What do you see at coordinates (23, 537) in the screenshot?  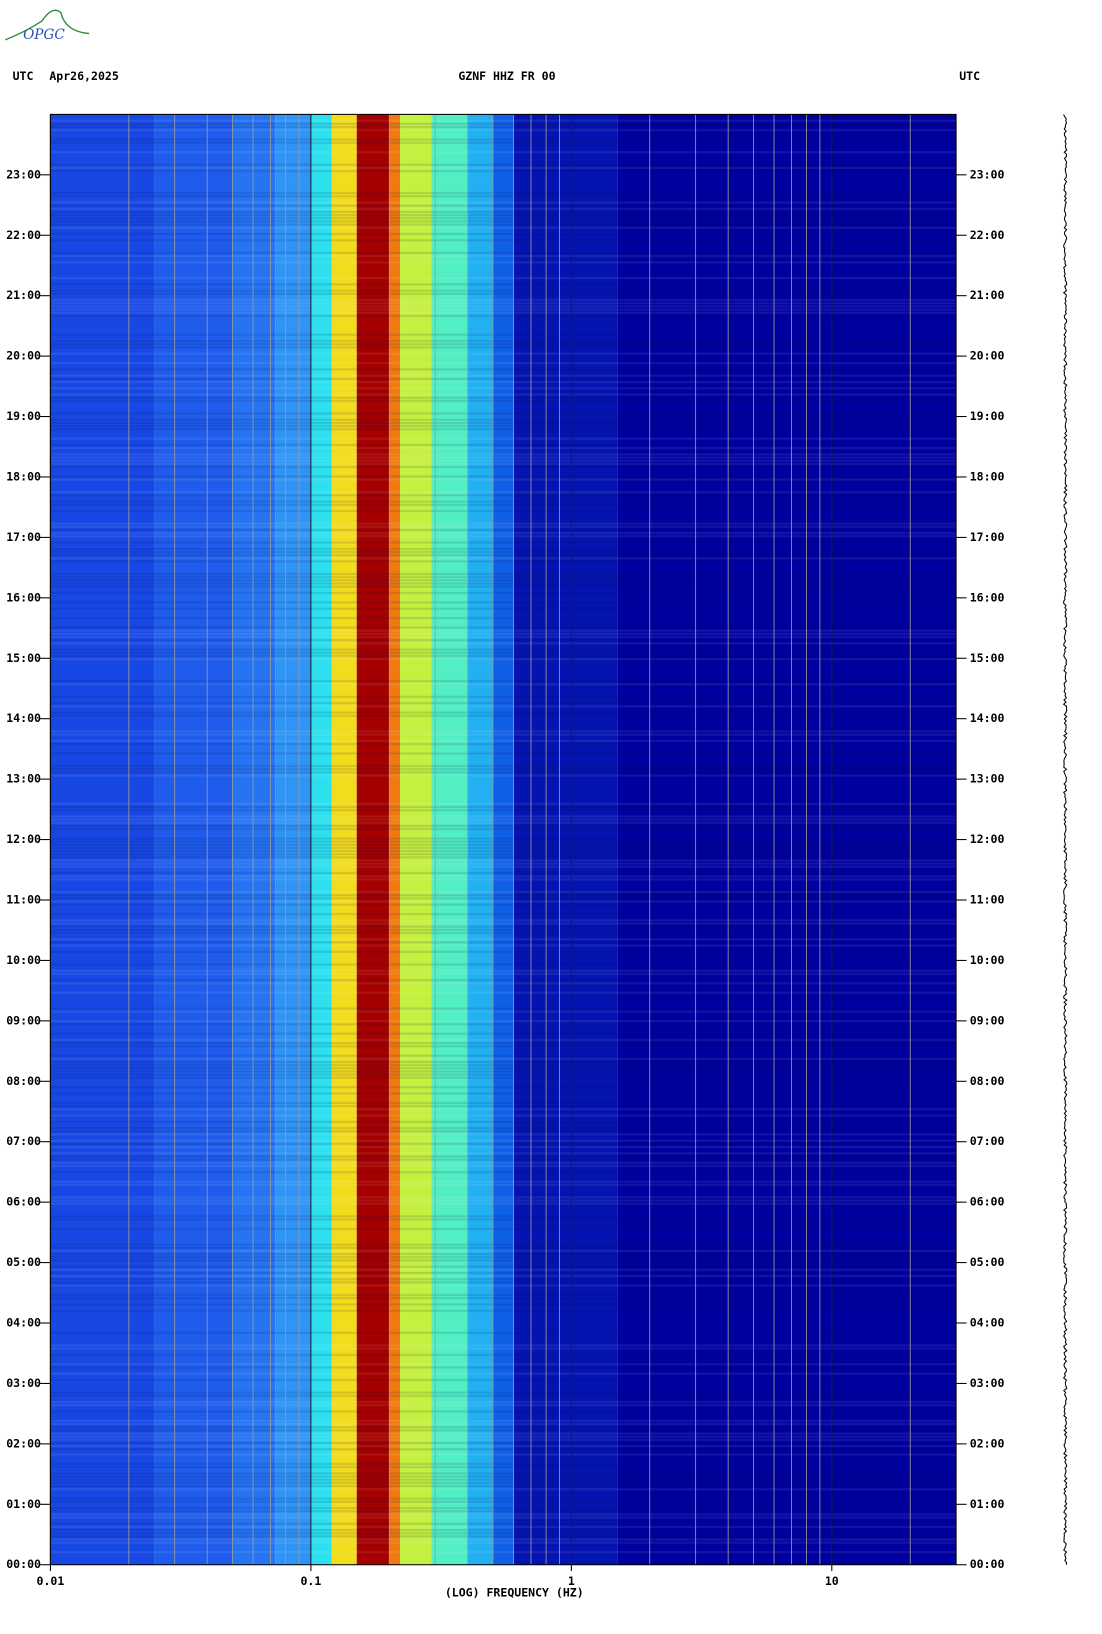 I see `y-tick-label-left: 17:00` at bounding box center [23, 537].